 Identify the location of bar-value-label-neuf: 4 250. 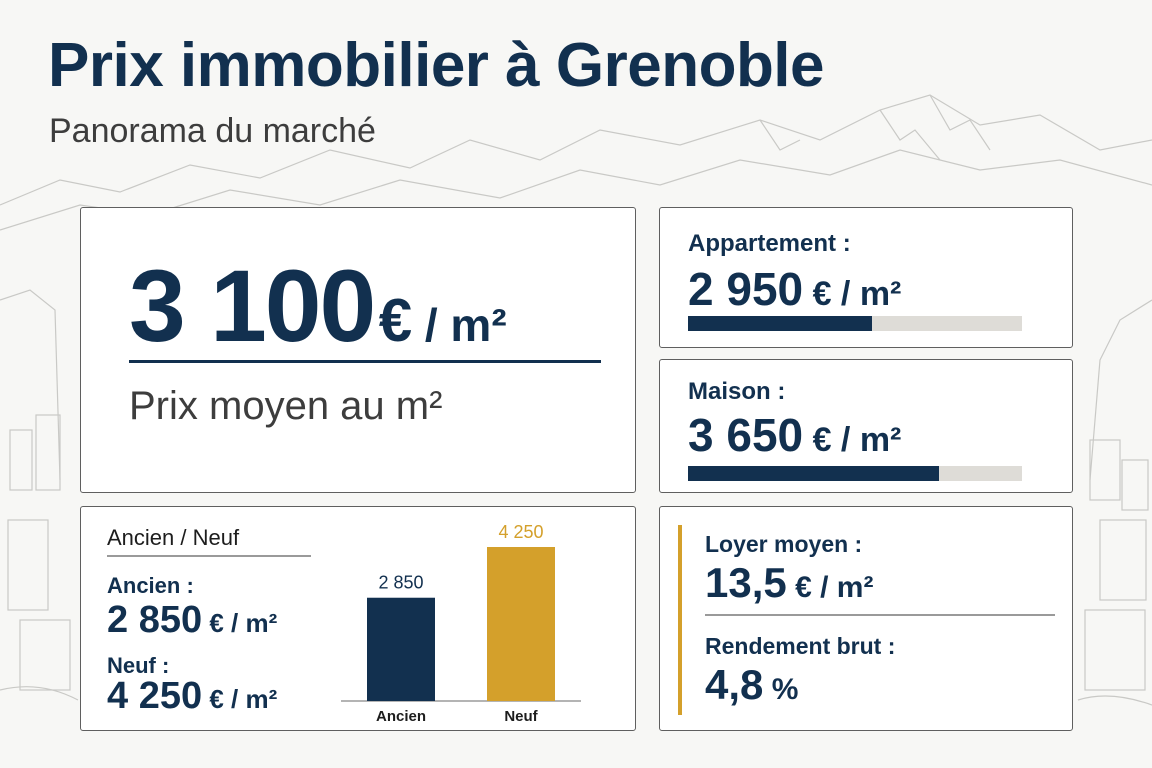
(520, 532).